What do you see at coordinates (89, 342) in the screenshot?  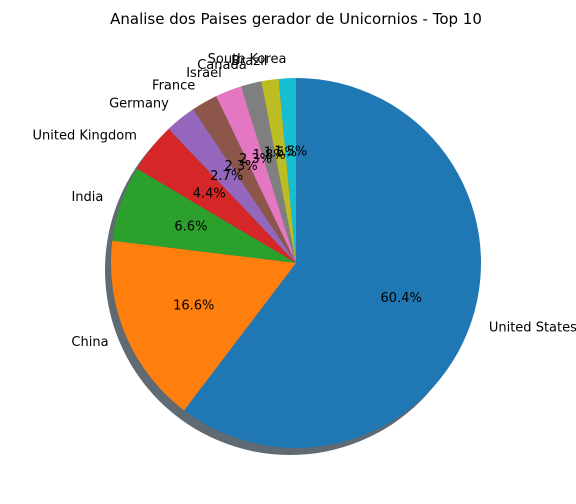 I see `label-china: China` at bounding box center [89, 342].